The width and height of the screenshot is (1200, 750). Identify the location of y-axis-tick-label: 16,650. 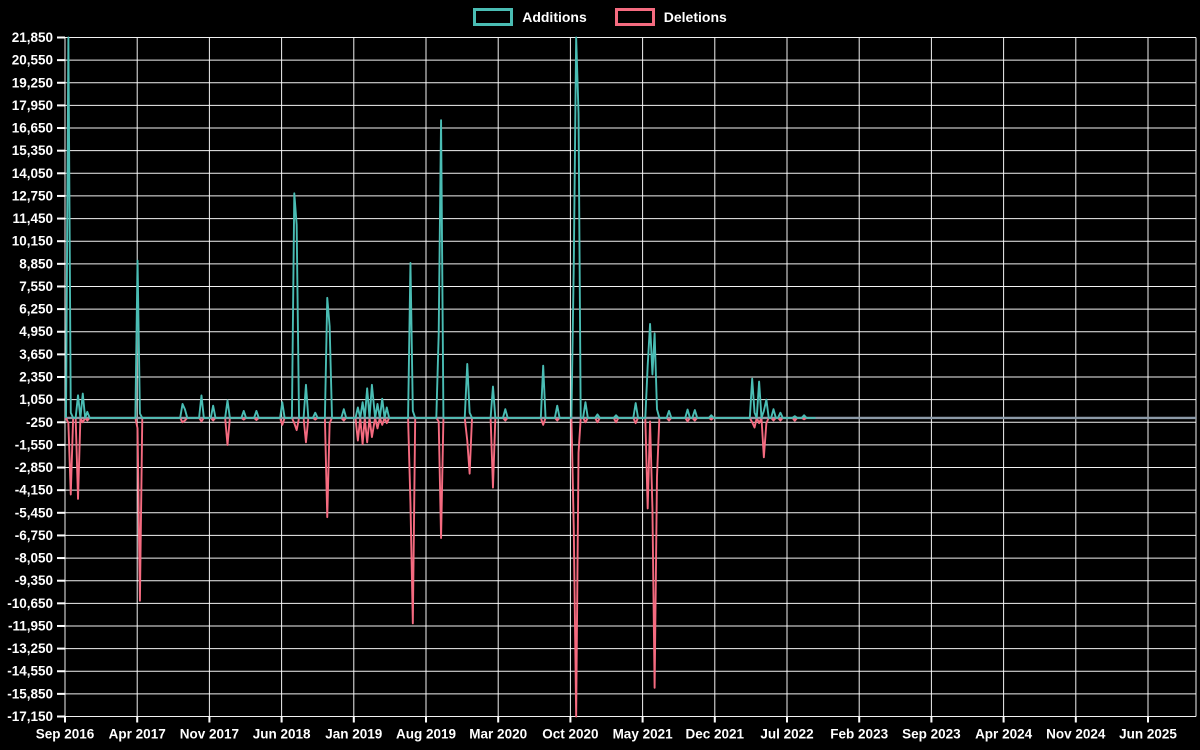
(32, 128).